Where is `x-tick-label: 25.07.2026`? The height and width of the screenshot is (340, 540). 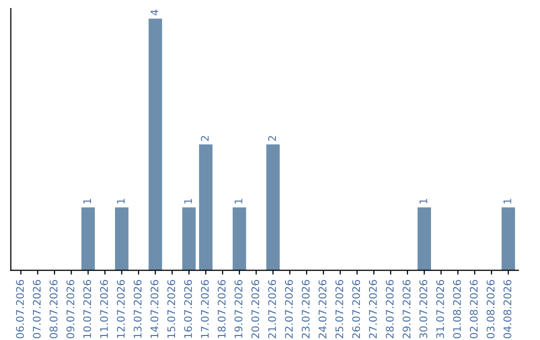 x-tick-label: 25.07.2026 is located at coordinates (339, 309).